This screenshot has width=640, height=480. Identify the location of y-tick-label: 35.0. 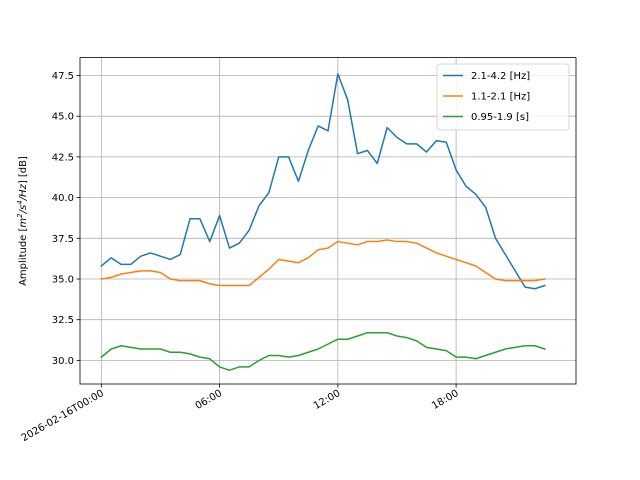
(63, 279).